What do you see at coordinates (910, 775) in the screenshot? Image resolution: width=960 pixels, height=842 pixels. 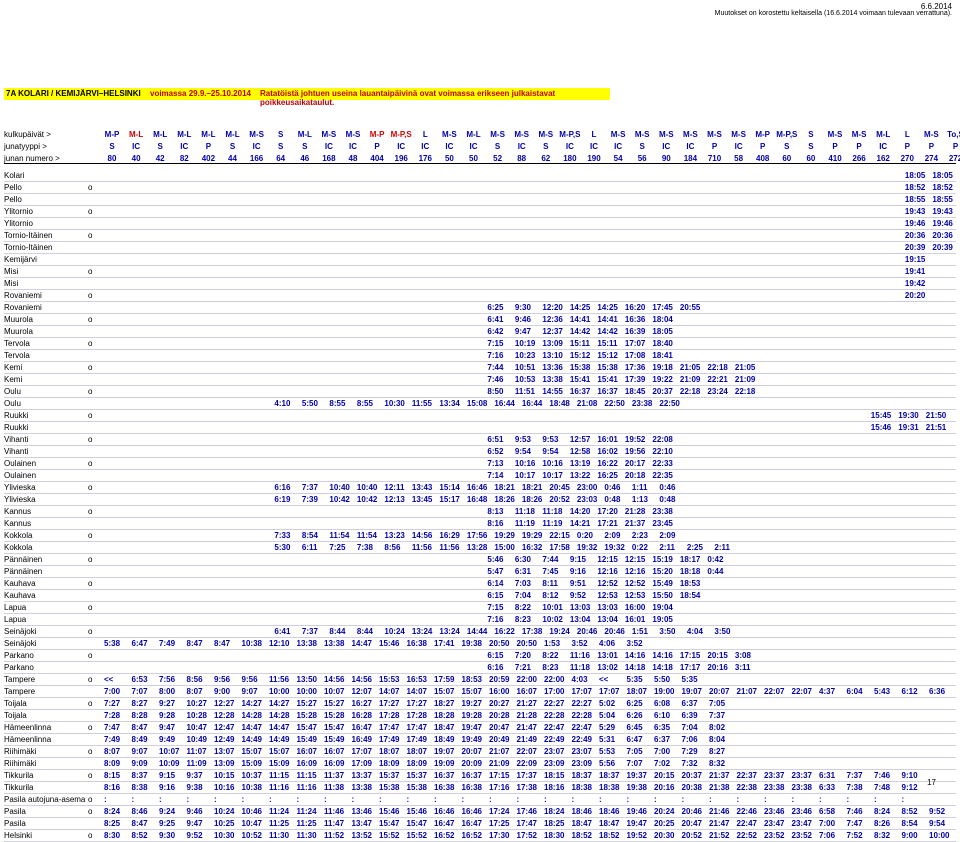 I see `time-cell: 9:10` at bounding box center [910, 775].